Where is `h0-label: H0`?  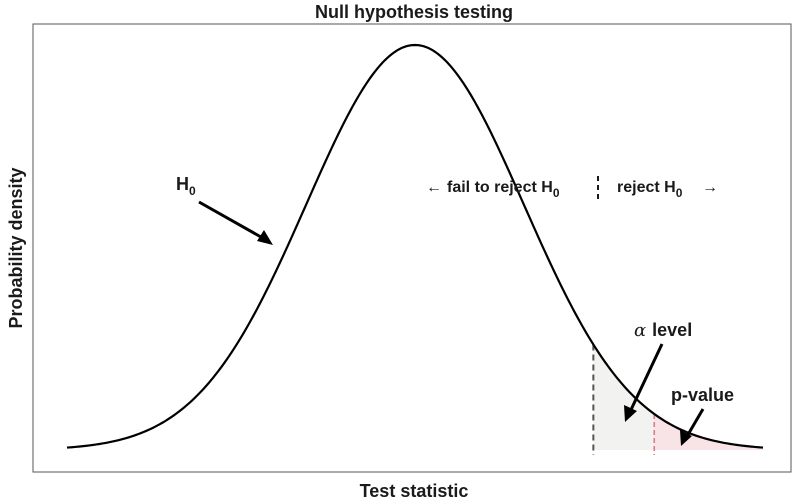 h0-label: H0 is located at coordinates (186, 186).